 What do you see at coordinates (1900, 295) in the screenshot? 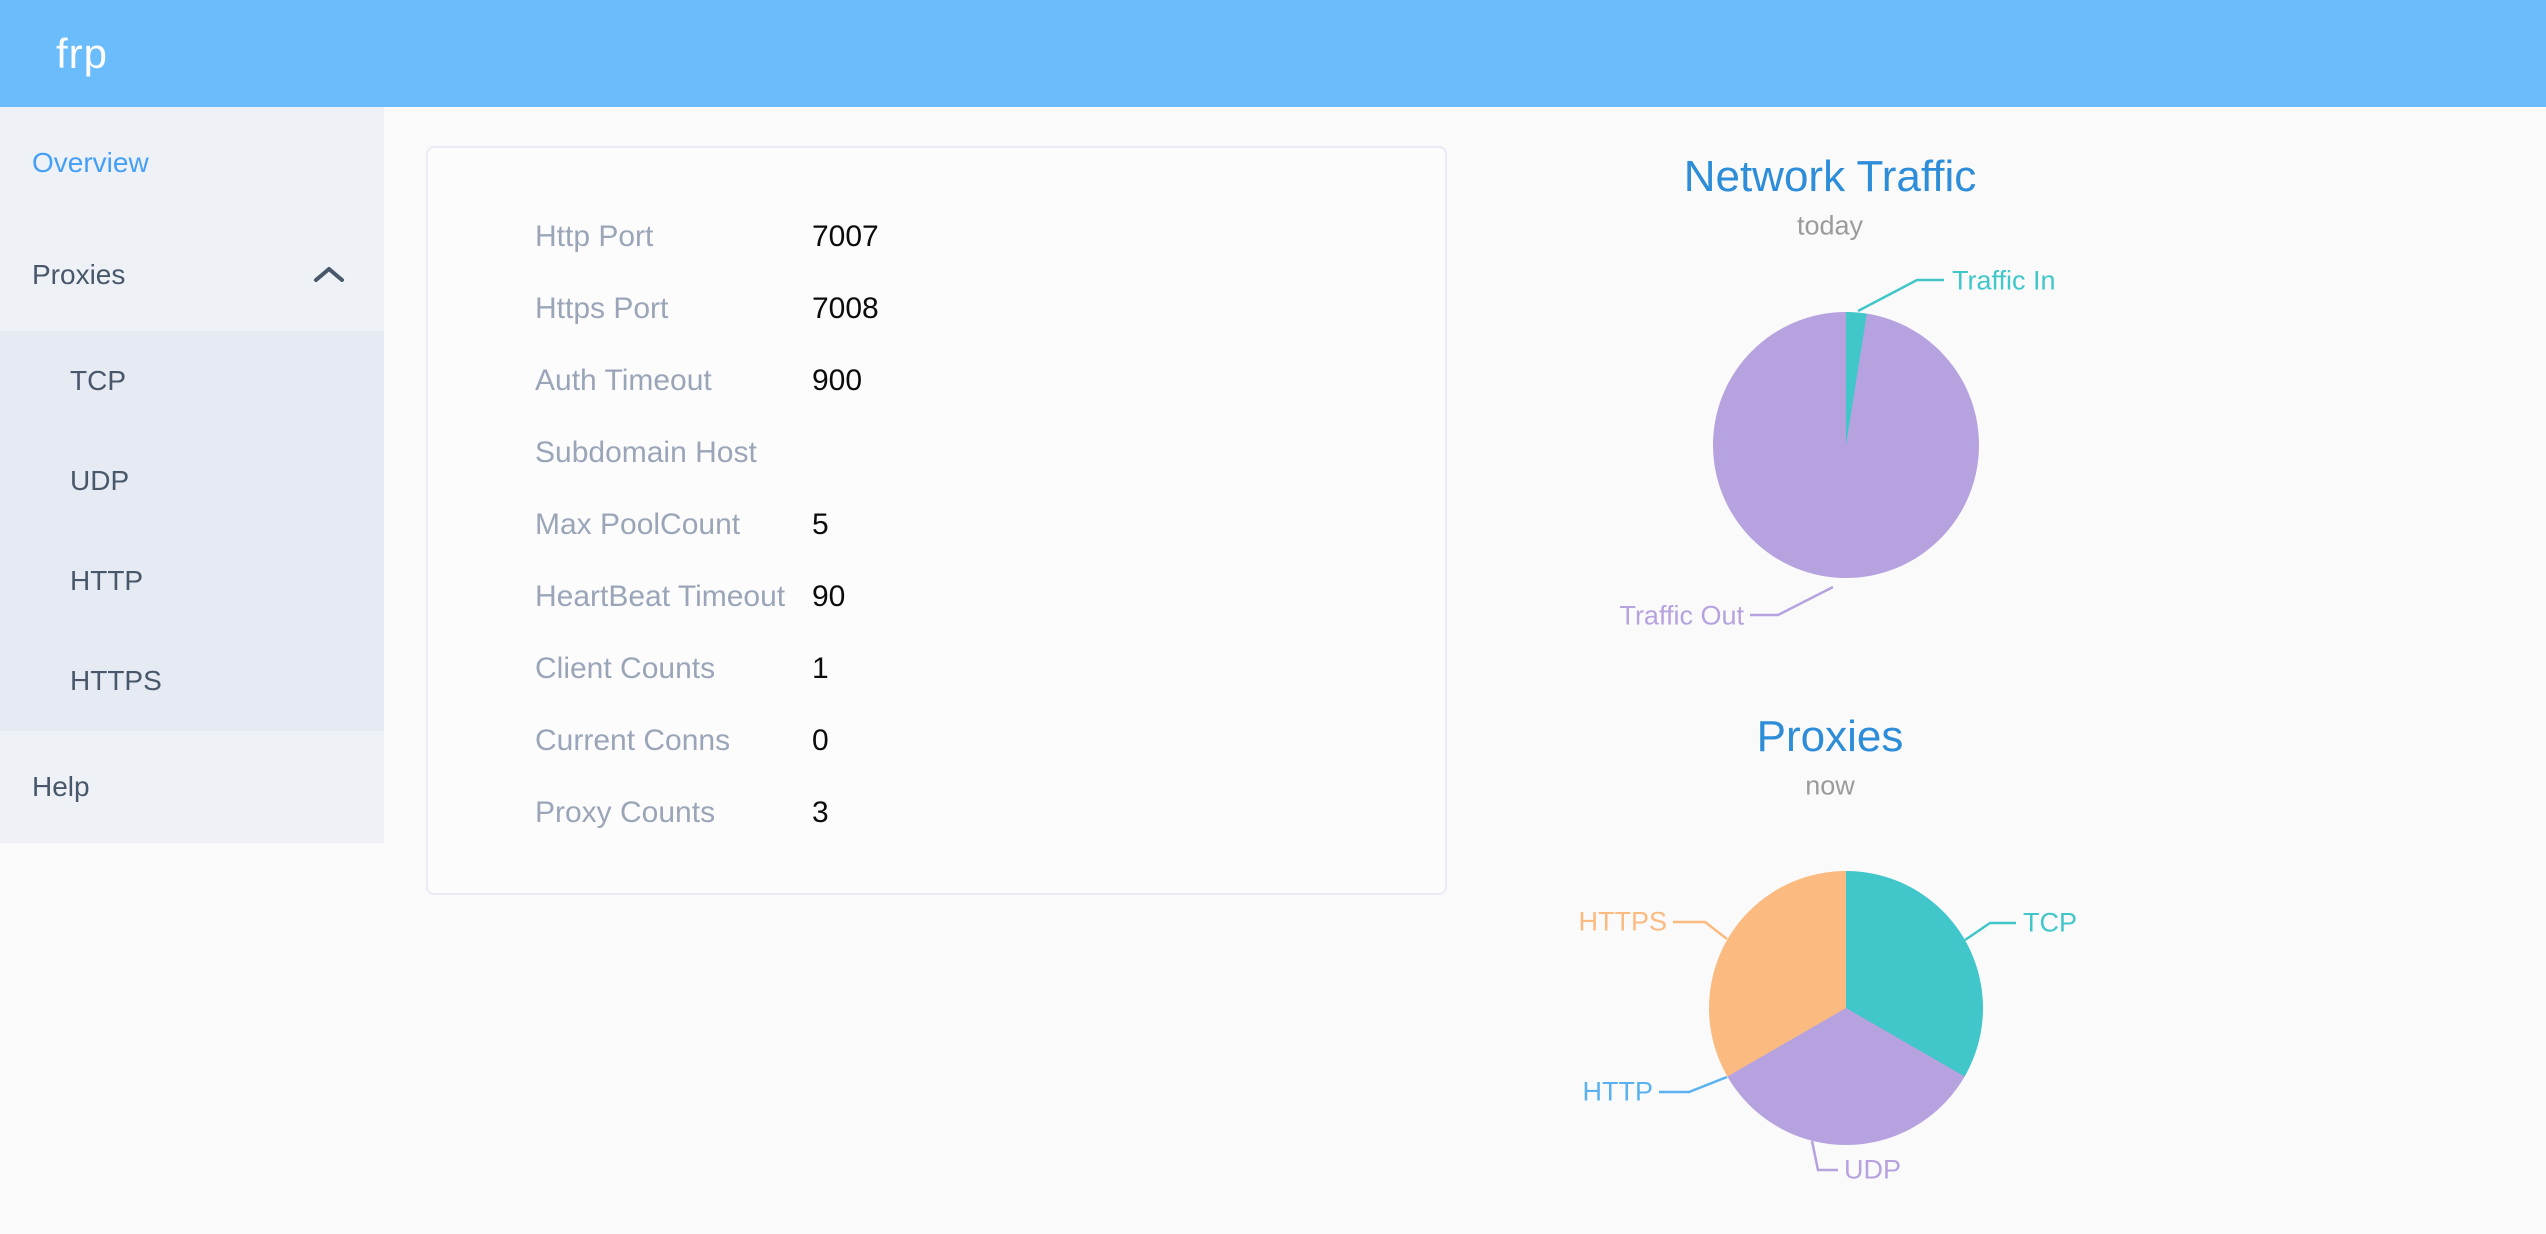
I see `traffic-in-callout-line` at bounding box center [1900, 295].